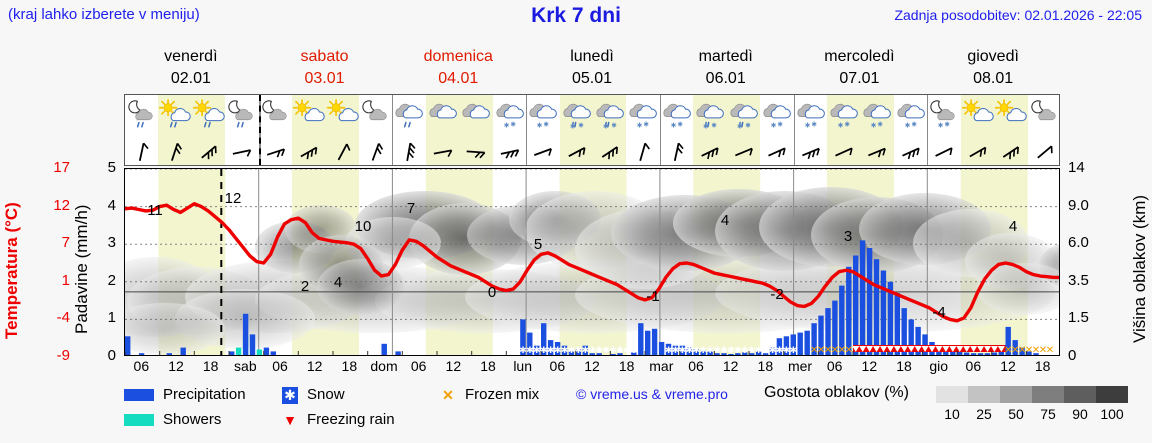 The height and width of the screenshot is (443, 1152). Describe the element at coordinates (1016, 414) in the screenshot. I see `cloud-density-value: 50` at that location.